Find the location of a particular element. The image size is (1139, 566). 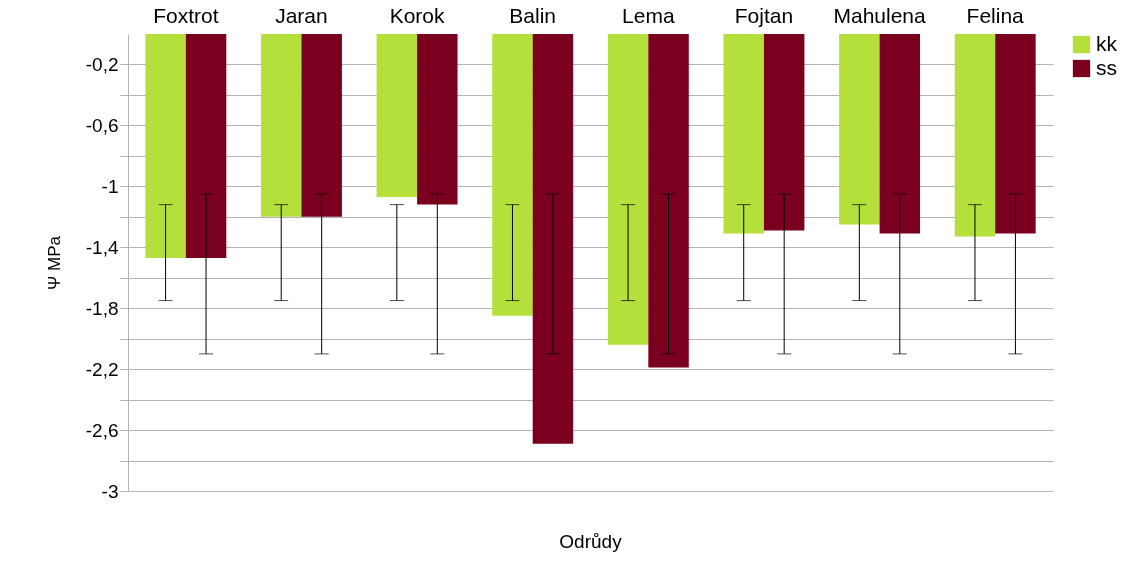

y-tick-label: -0,2 is located at coordinates (102, 64).